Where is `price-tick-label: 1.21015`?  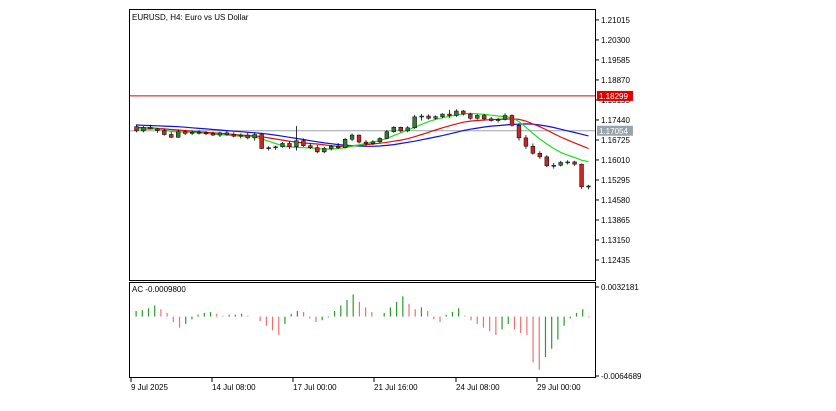 price-tick-label: 1.21015 is located at coordinates (615, 20).